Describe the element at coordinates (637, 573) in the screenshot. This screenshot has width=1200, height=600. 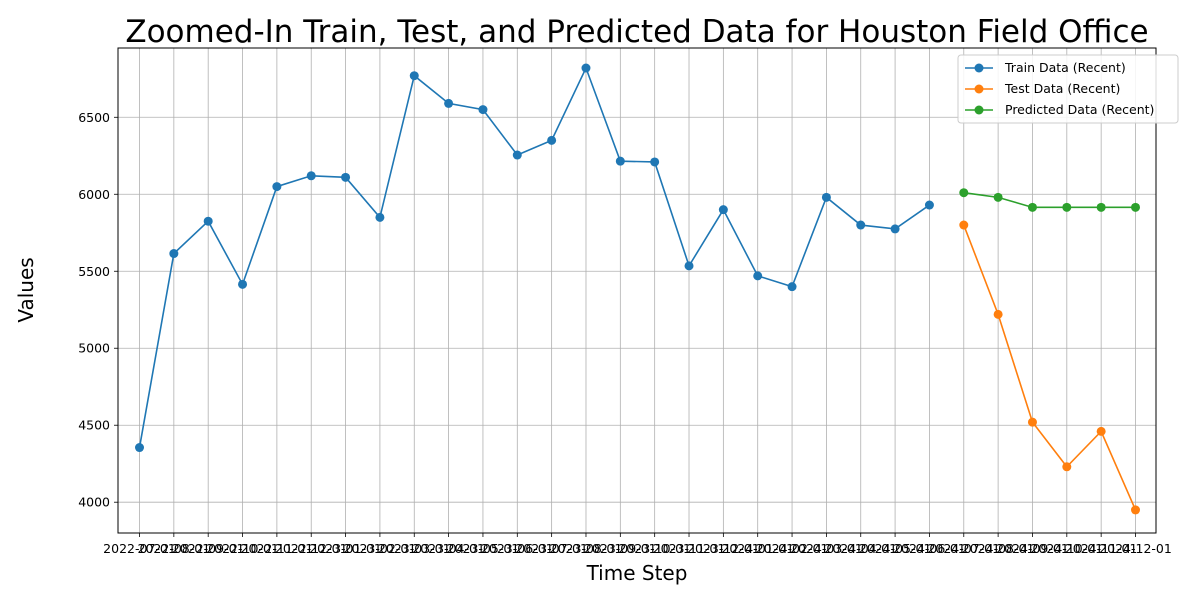
I see `x-axis-label: Time Step` at that location.